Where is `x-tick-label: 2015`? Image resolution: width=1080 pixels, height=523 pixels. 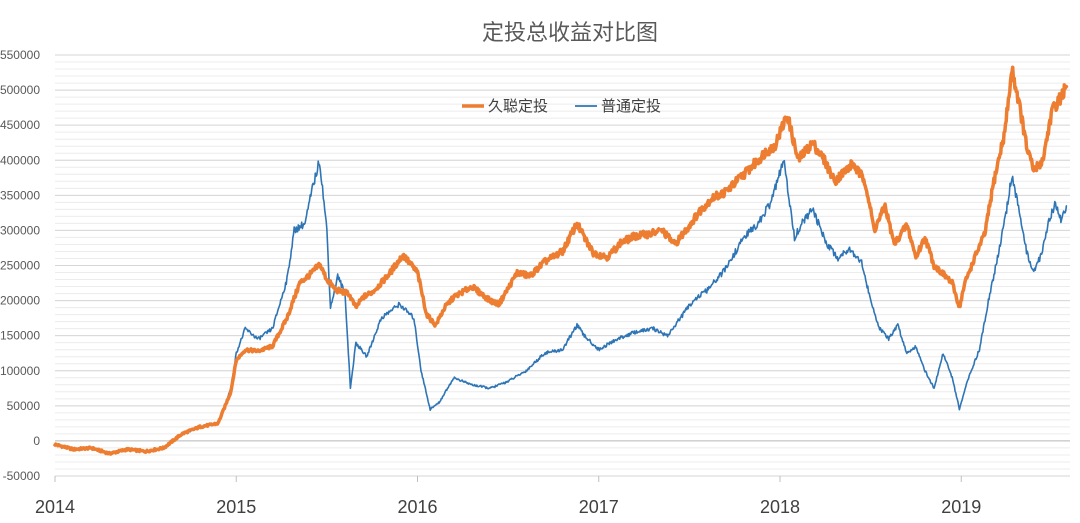
x-tick-label: 2015 is located at coordinates (236, 507).